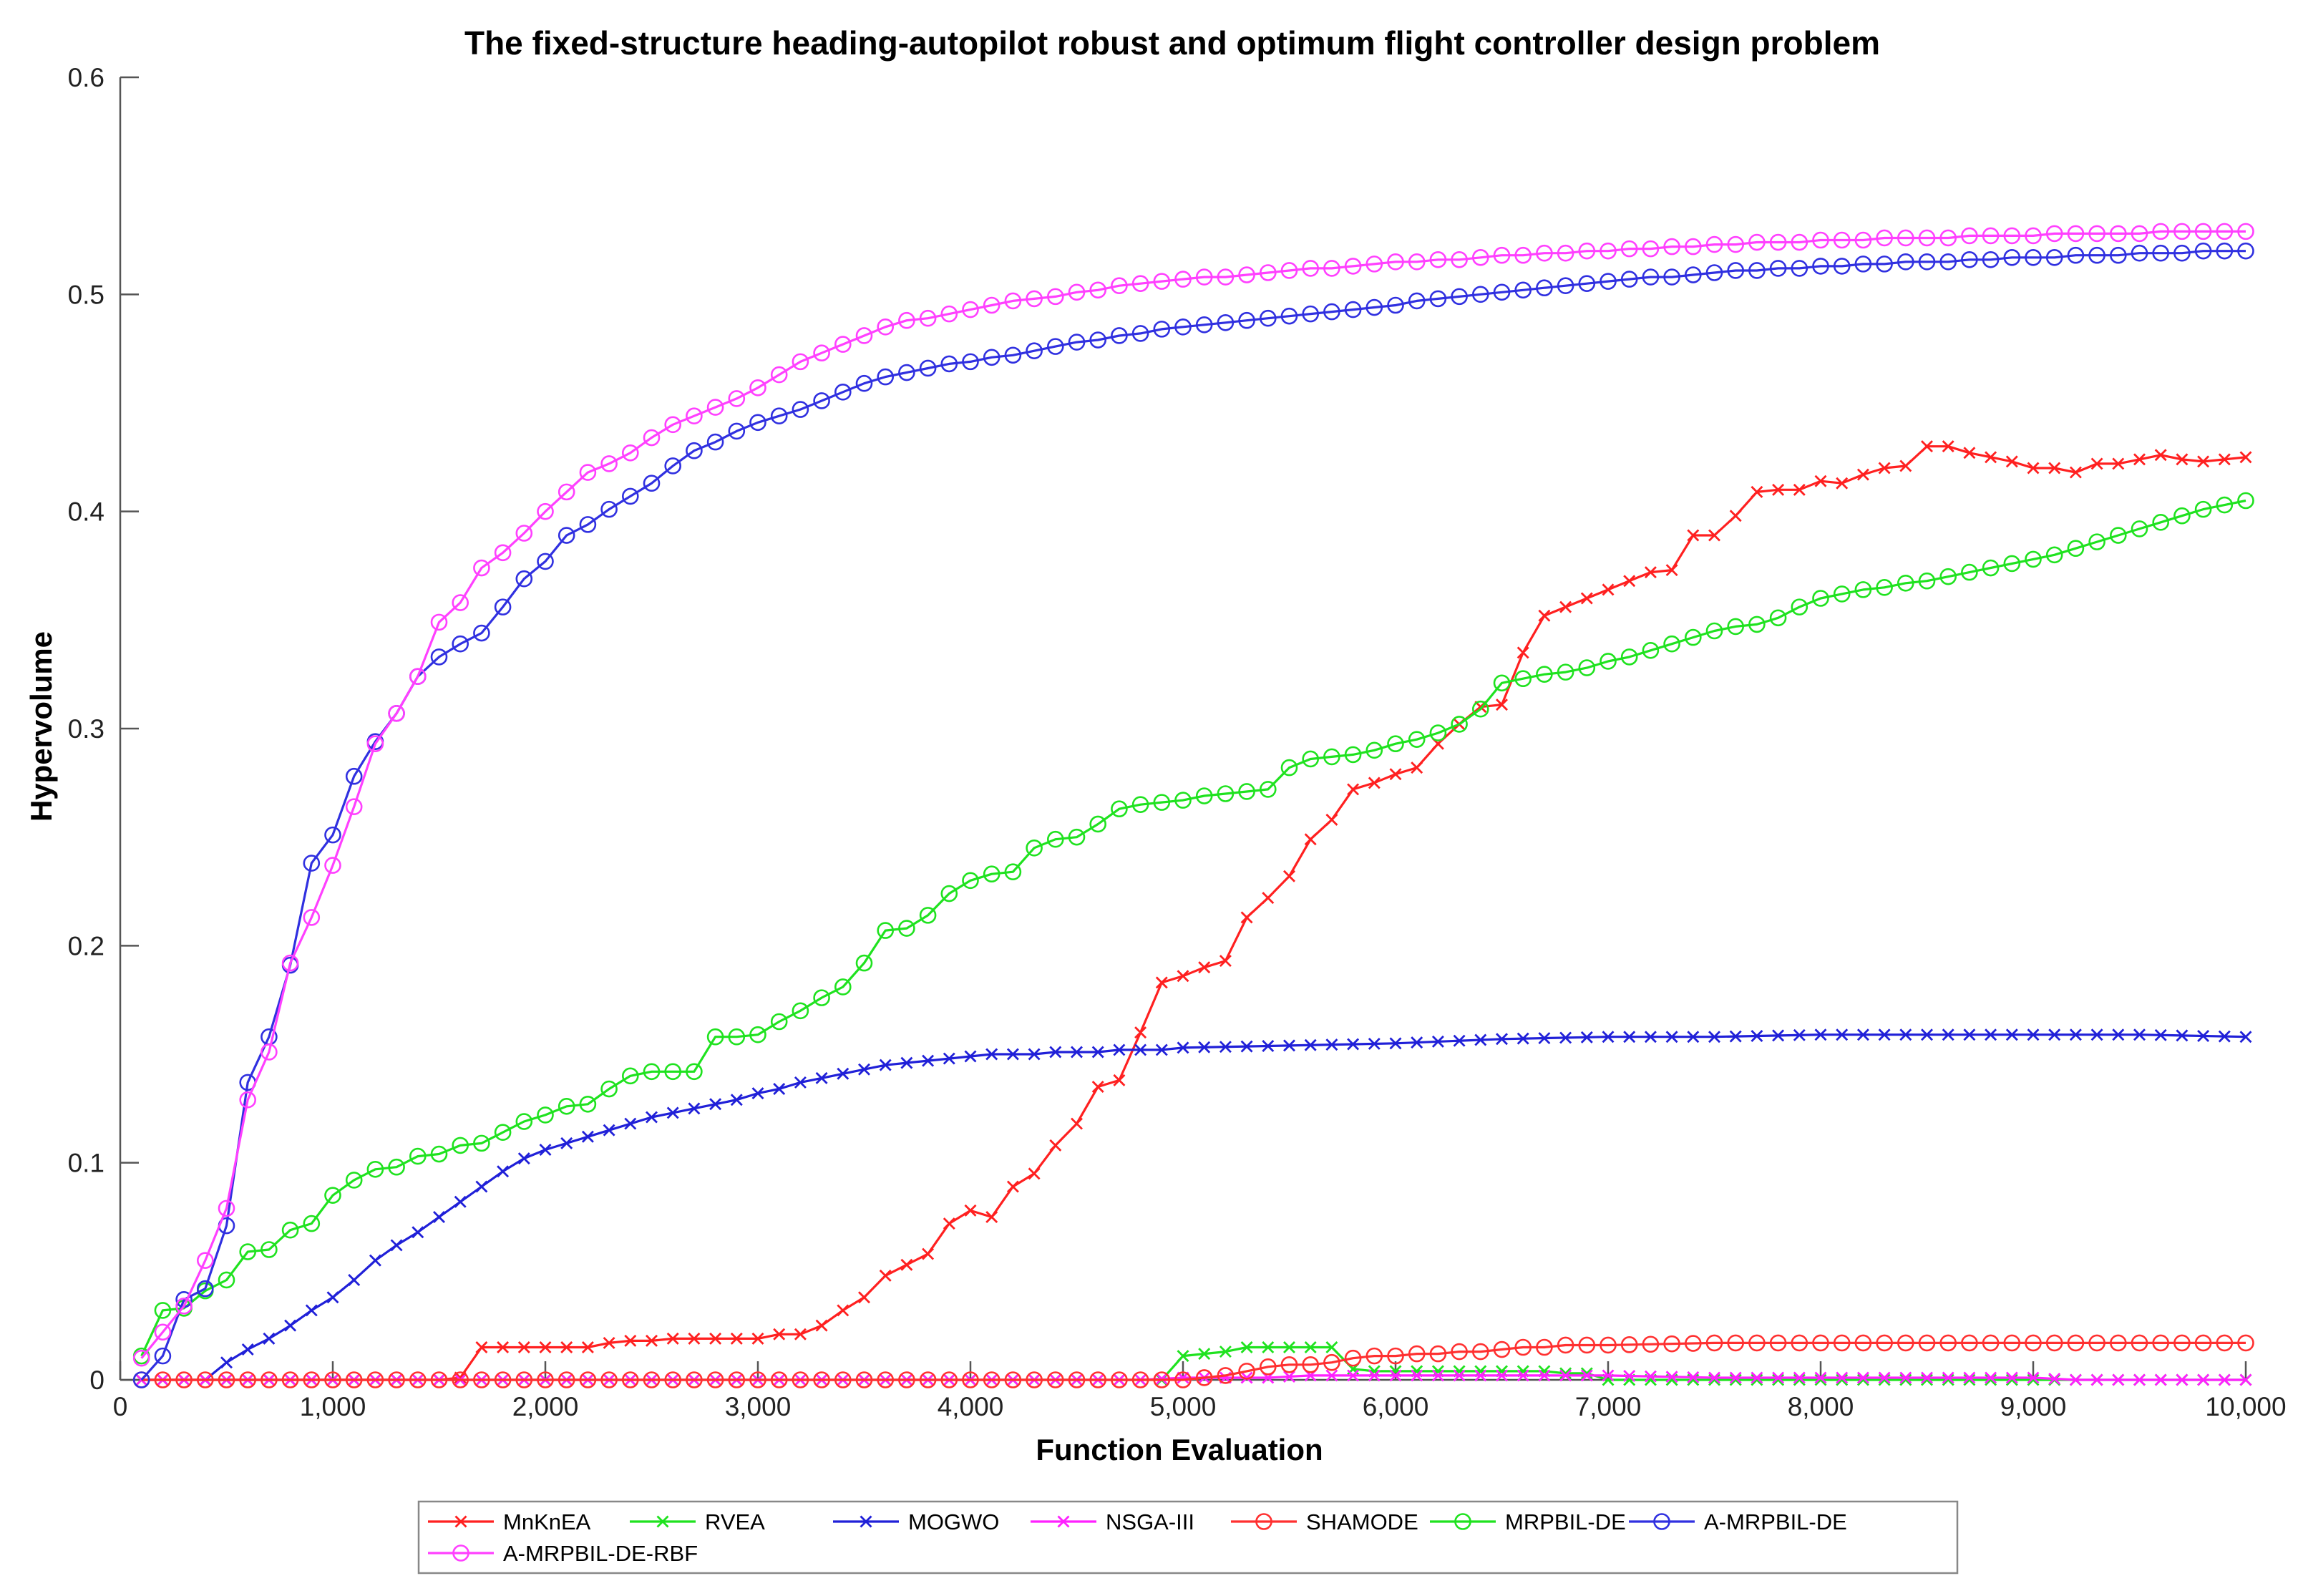  What do you see at coordinates (86, 945) in the screenshot?
I see `y-tick-label: 0.2` at bounding box center [86, 945].